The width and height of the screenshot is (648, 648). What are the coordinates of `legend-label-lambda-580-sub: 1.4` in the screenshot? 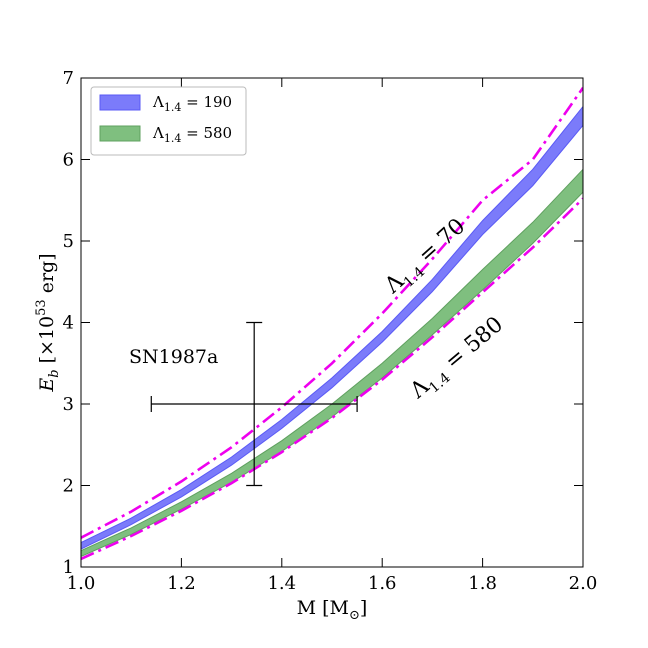 It's located at (173, 138).